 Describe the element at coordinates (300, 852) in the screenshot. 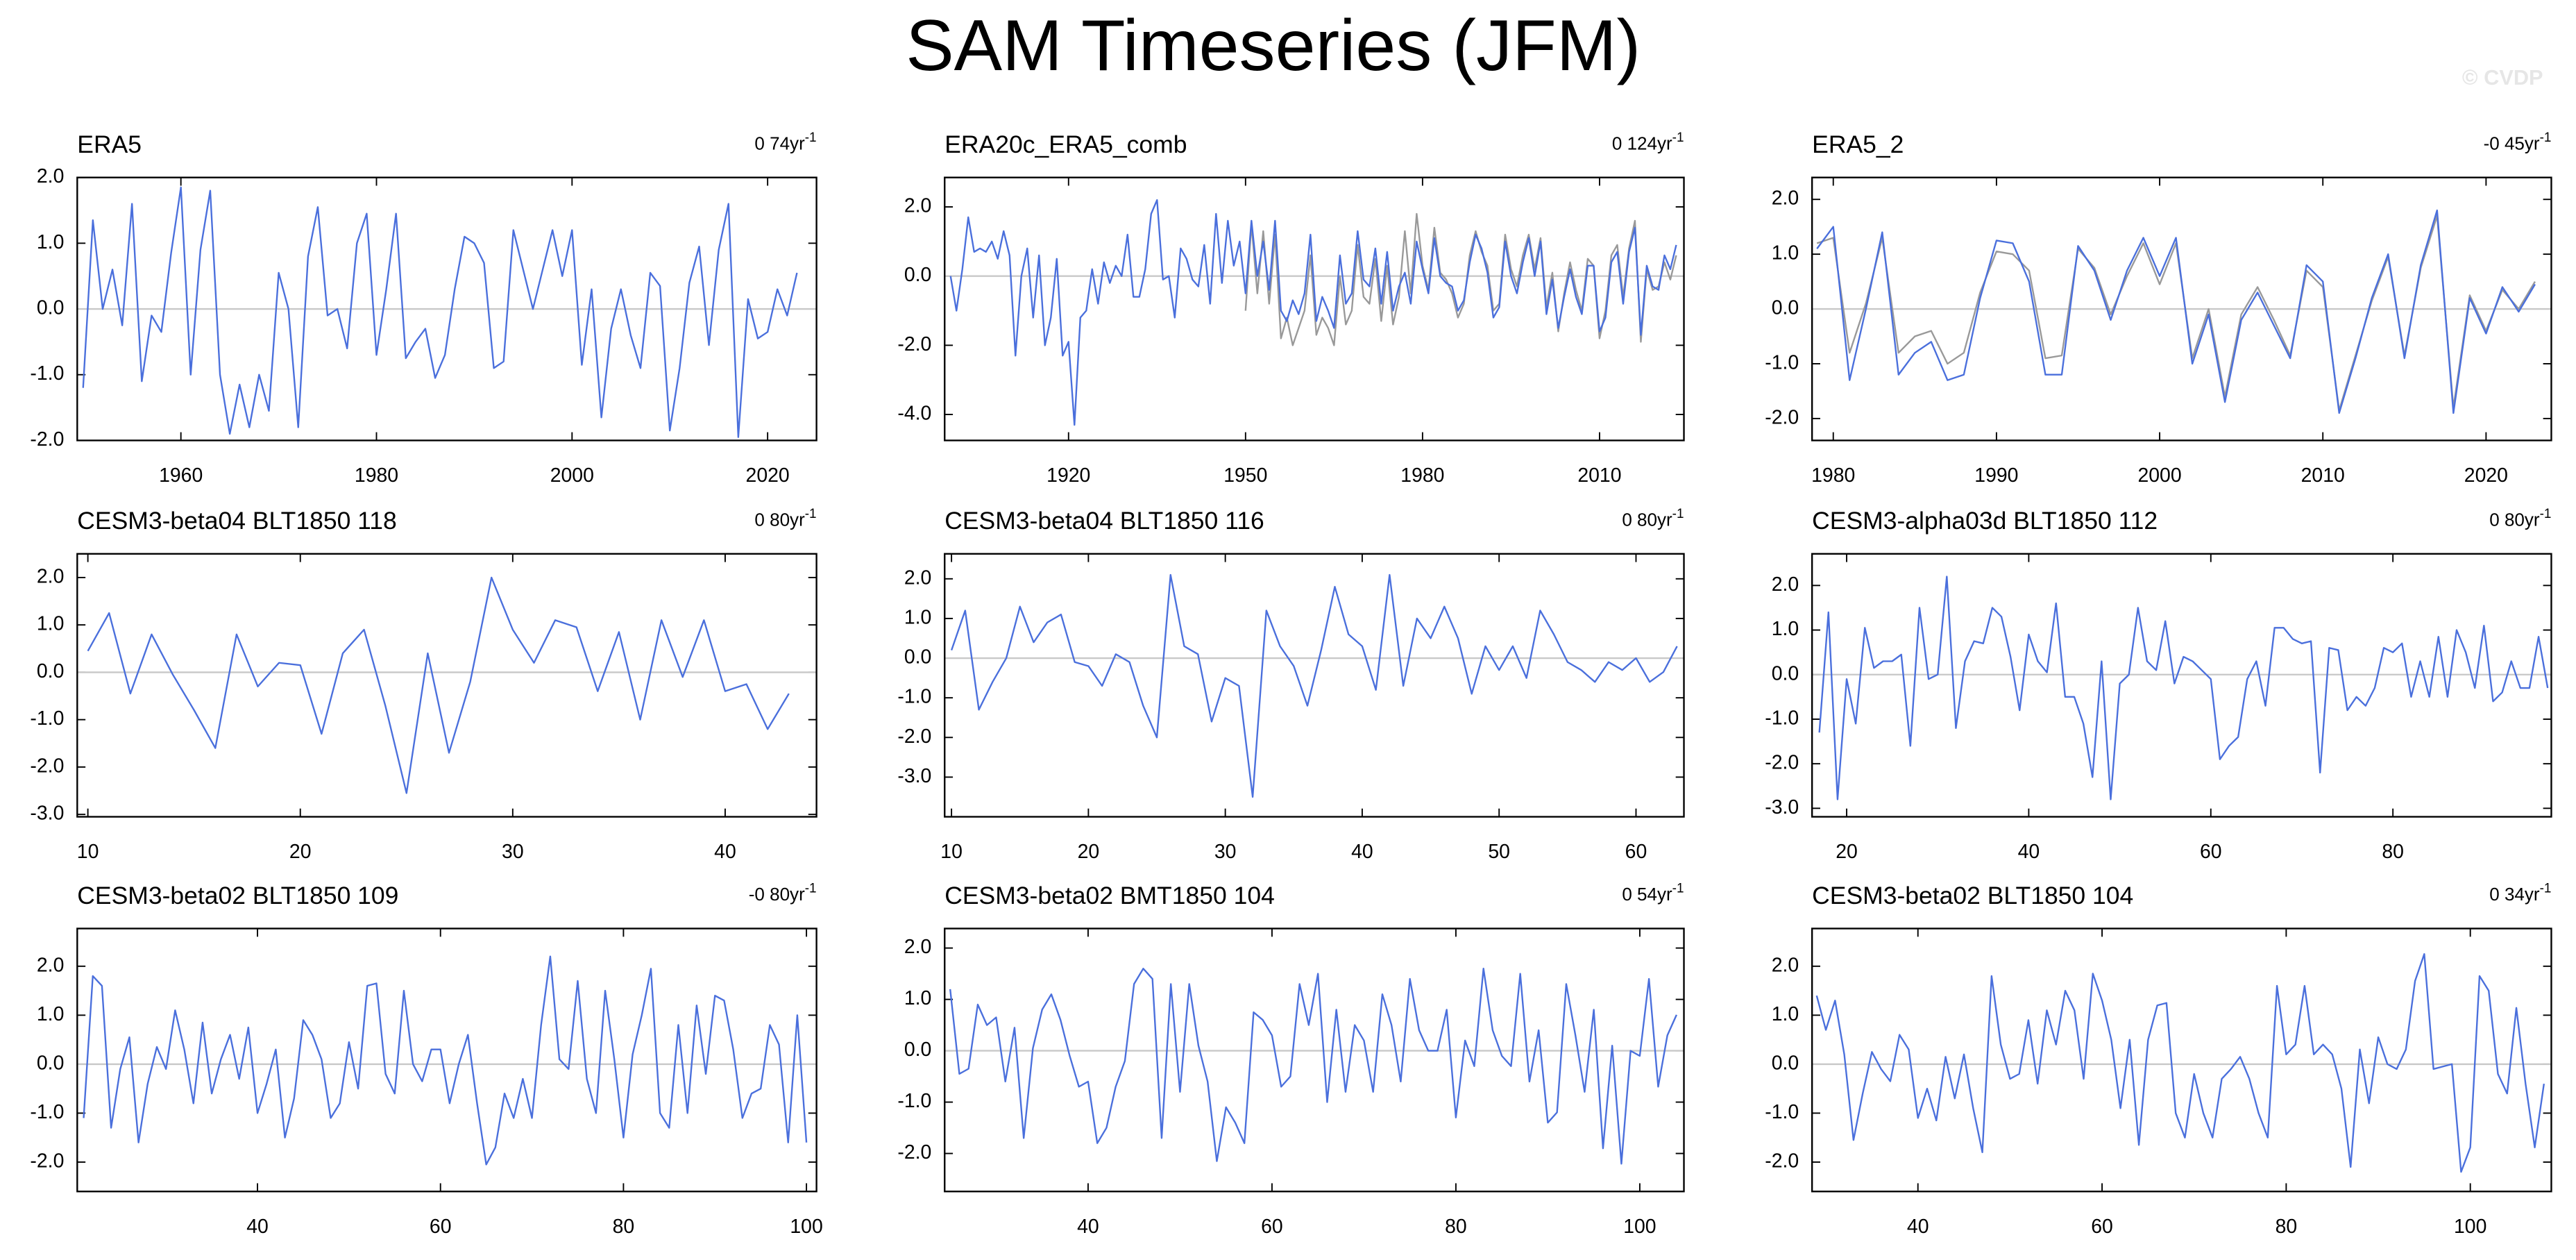

I see `x-tick-label: 20` at that location.